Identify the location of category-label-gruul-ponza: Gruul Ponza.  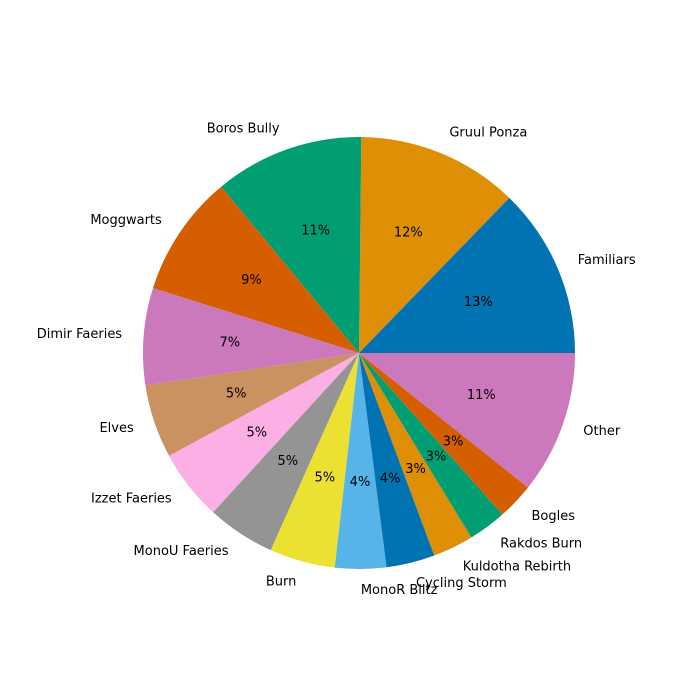
(488, 133).